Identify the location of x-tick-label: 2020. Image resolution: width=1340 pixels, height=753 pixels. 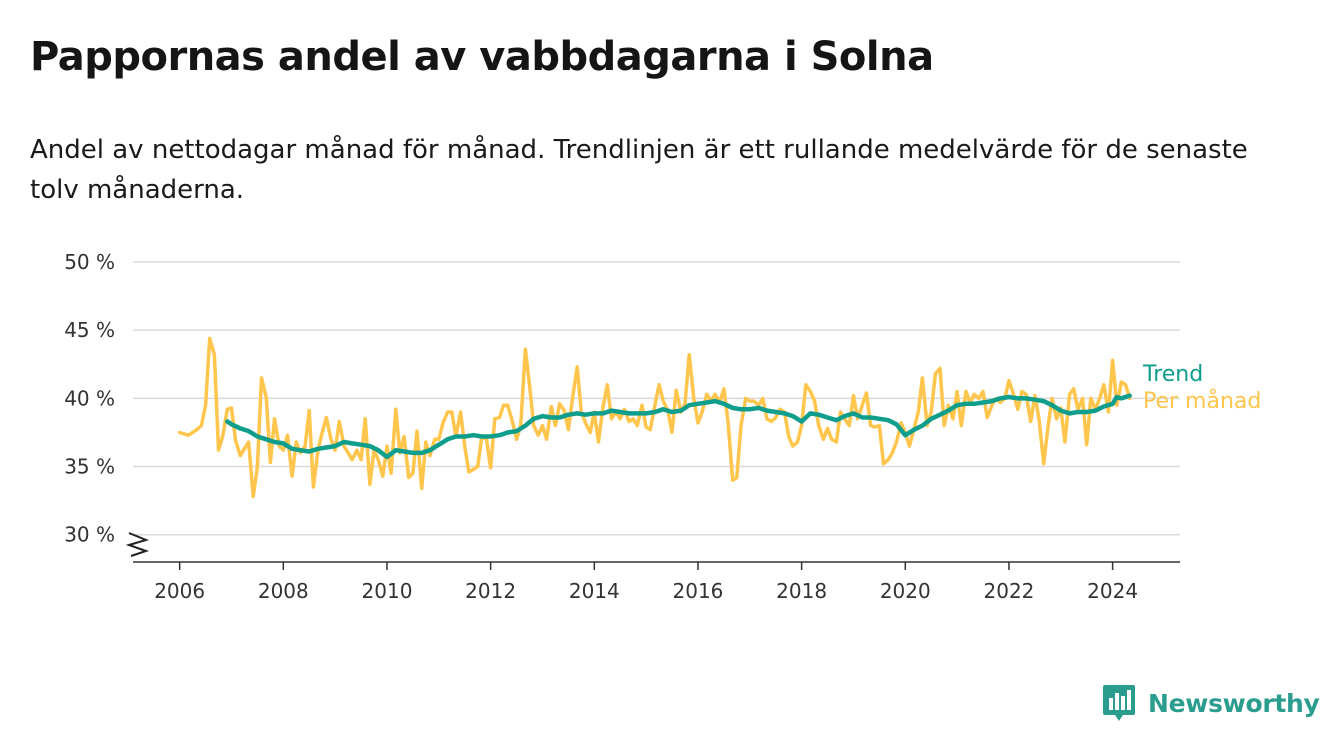
(905, 591).